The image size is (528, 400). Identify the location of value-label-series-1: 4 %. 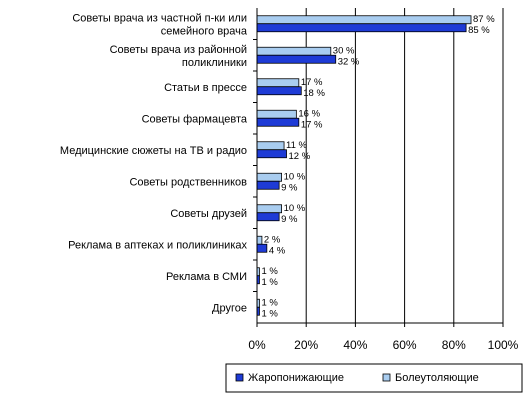
(277, 250).